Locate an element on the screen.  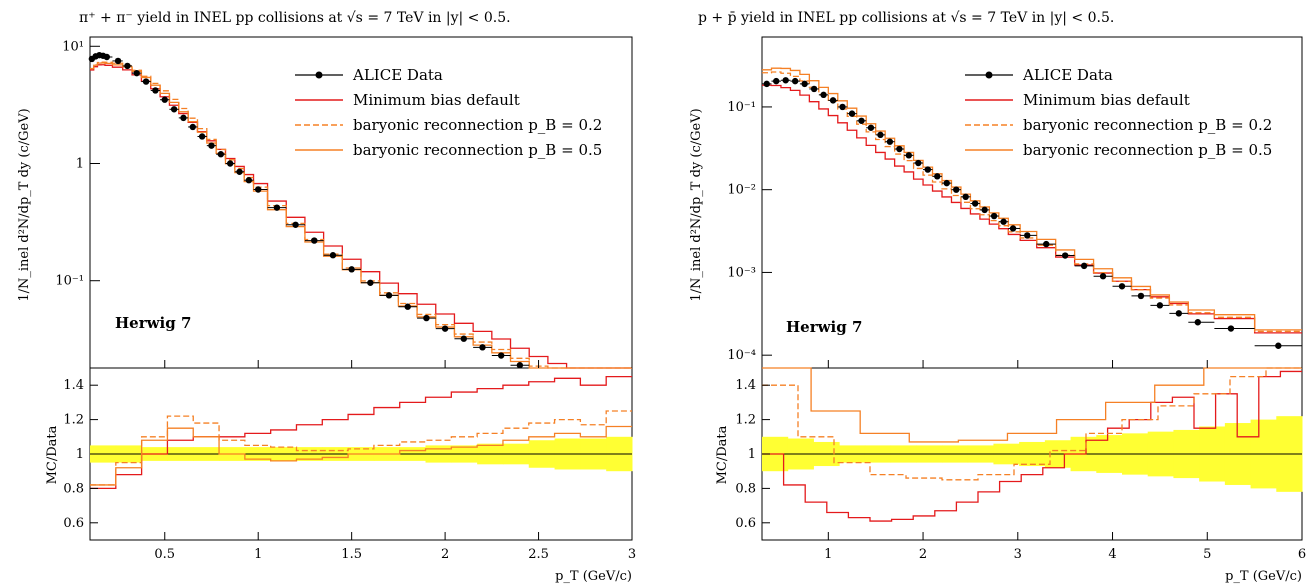
x-tick-label: 0.5 is located at coordinates (164, 554).